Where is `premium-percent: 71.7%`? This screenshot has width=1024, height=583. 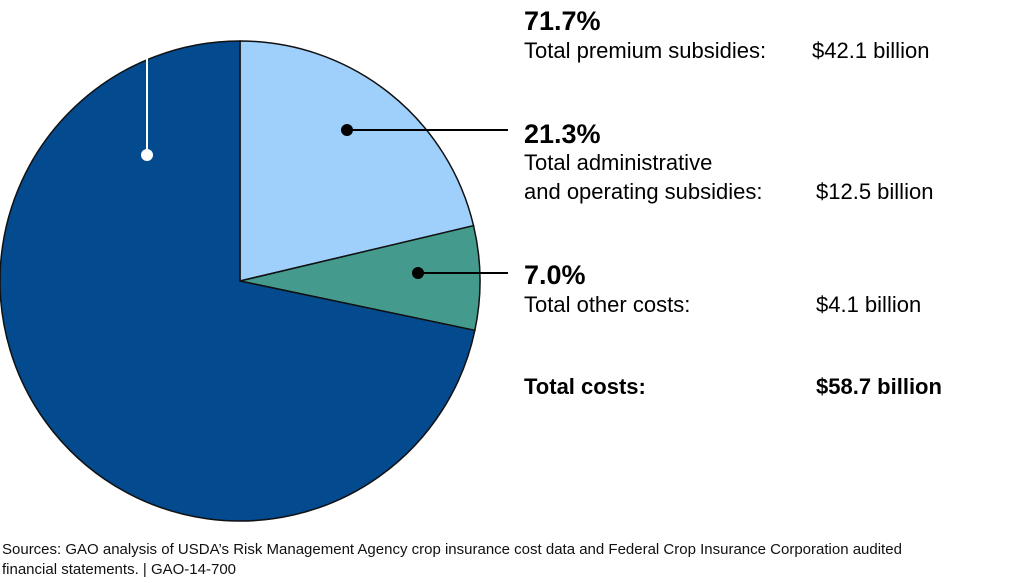
premium-percent: 71.7% is located at coordinates (562, 21).